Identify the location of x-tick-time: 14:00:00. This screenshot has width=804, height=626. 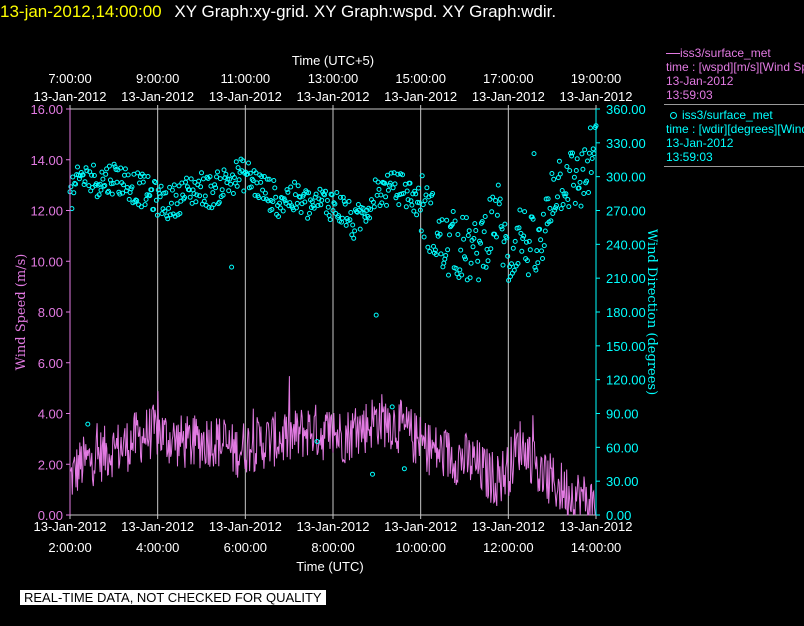
(596, 547).